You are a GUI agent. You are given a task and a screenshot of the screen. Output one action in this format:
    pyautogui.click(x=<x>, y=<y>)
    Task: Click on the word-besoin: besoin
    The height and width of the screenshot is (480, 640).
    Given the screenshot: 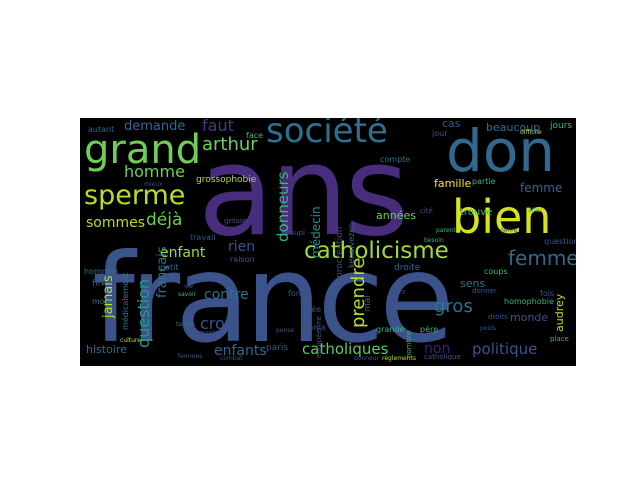 What is the action you would take?
    pyautogui.click(x=434, y=240)
    